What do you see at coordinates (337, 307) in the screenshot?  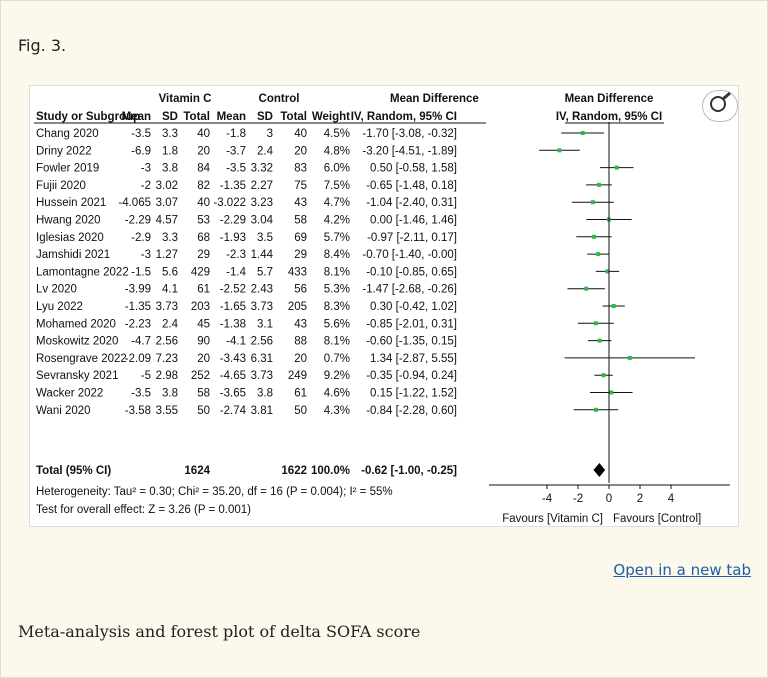 I see `weight-cell: 8.3%` at bounding box center [337, 307].